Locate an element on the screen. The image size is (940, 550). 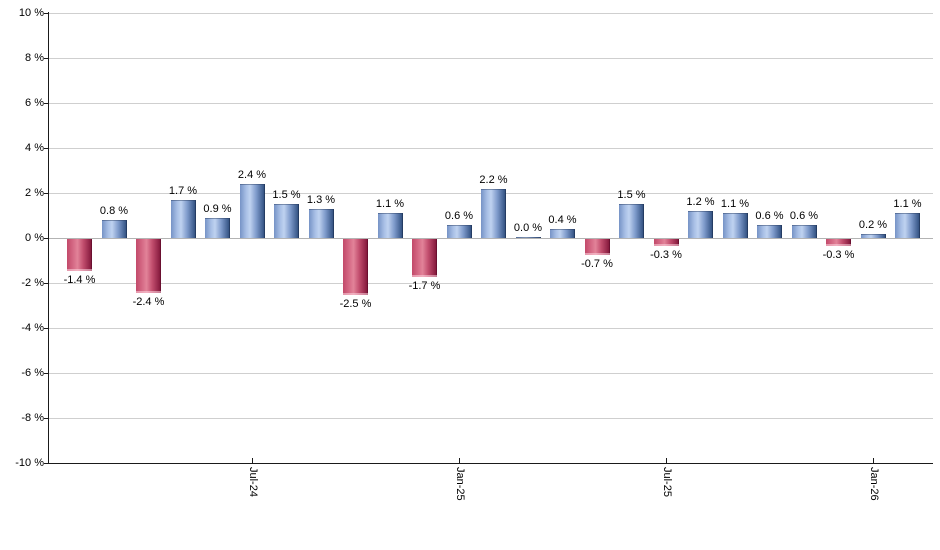
y-axis-line is located at coordinates (48, 237).